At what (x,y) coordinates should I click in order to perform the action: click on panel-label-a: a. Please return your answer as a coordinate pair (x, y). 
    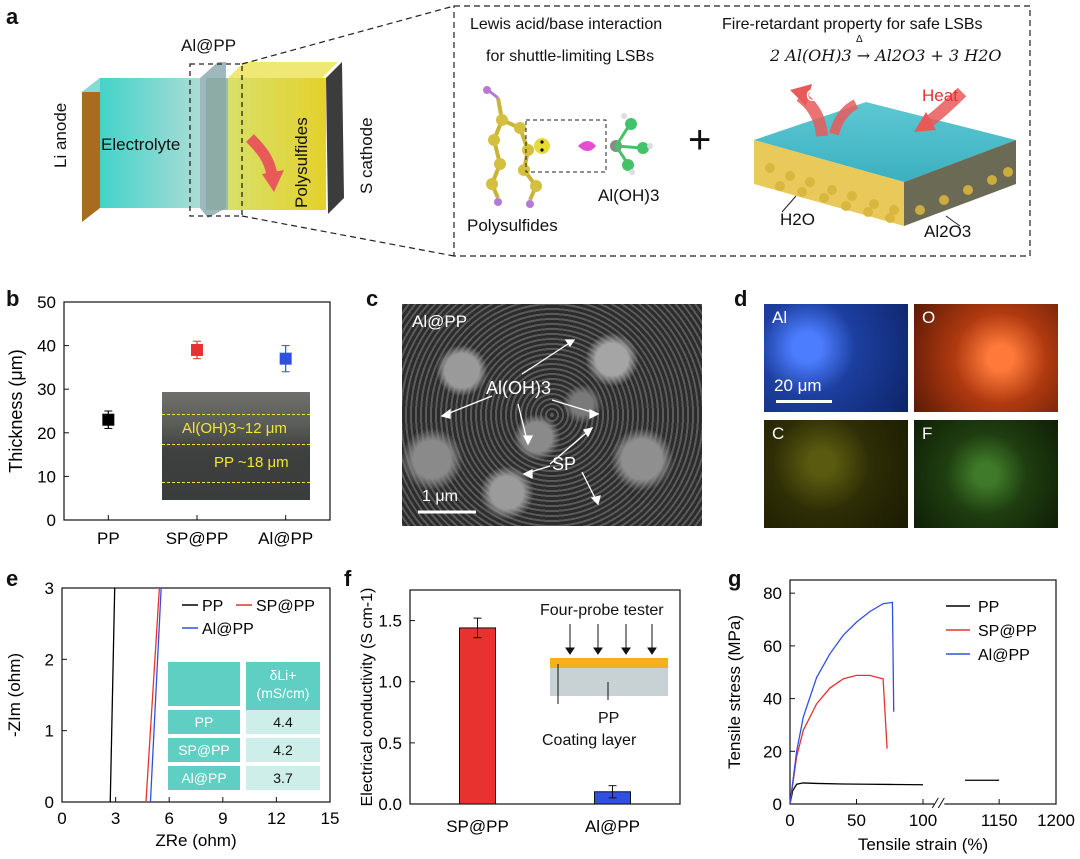
    Looking at the image, I should click on (12, 16).